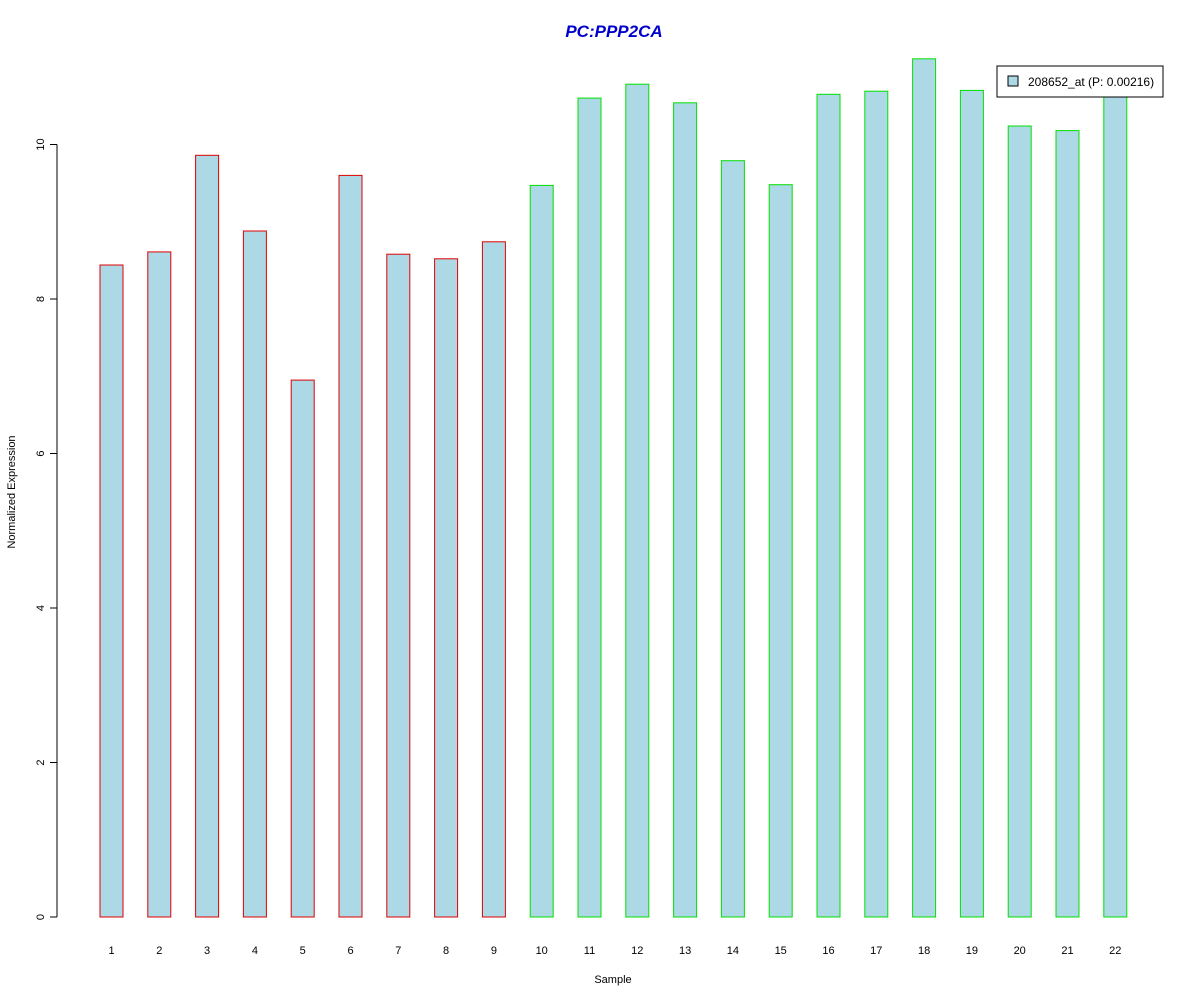 This screenshot has width=1200, height=1000. Describe the element at coordinates (613, 31) in the screenshot. I see `chart-title: PC:PPP2CA` at that location.